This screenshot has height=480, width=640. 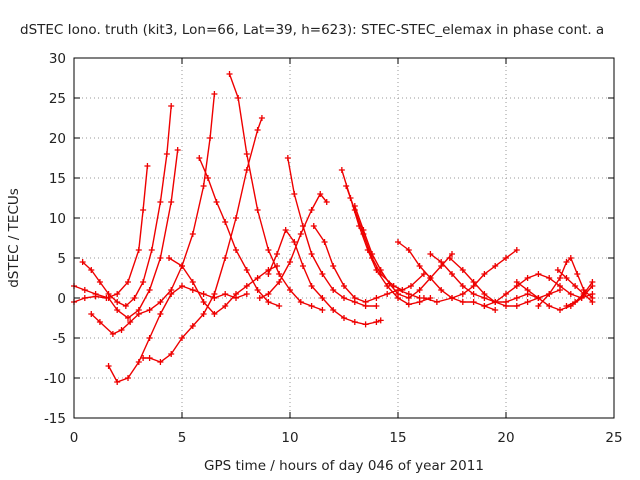 I want to click on y-tick-label: 0, so click(x=61, y=299).